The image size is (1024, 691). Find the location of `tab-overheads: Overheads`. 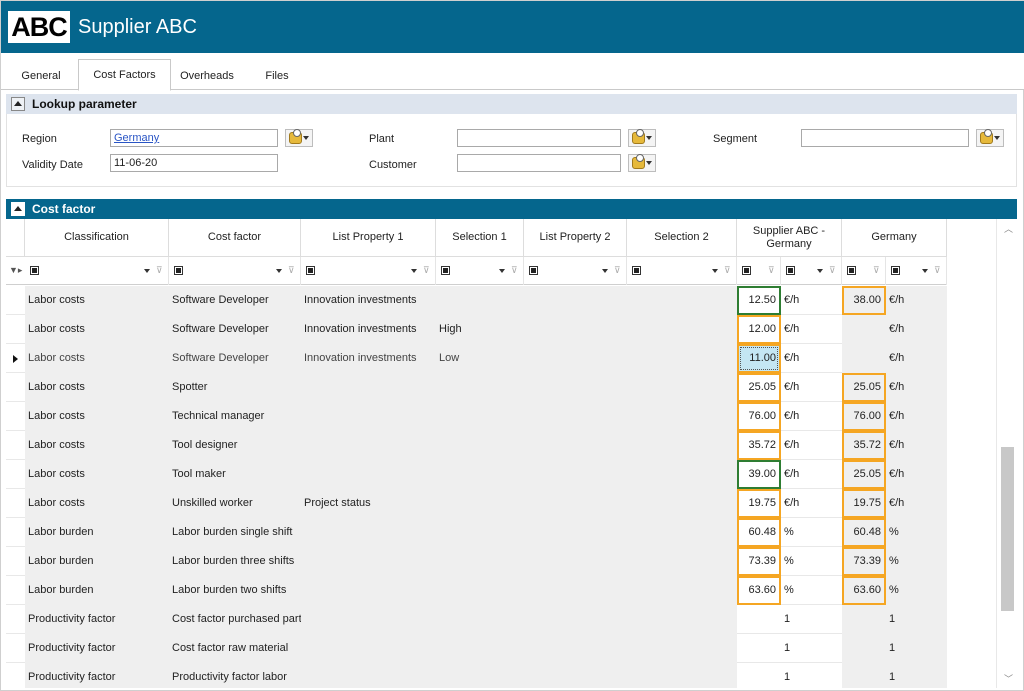

tab-overheads: Overheads is located at coordinates (207, 76).